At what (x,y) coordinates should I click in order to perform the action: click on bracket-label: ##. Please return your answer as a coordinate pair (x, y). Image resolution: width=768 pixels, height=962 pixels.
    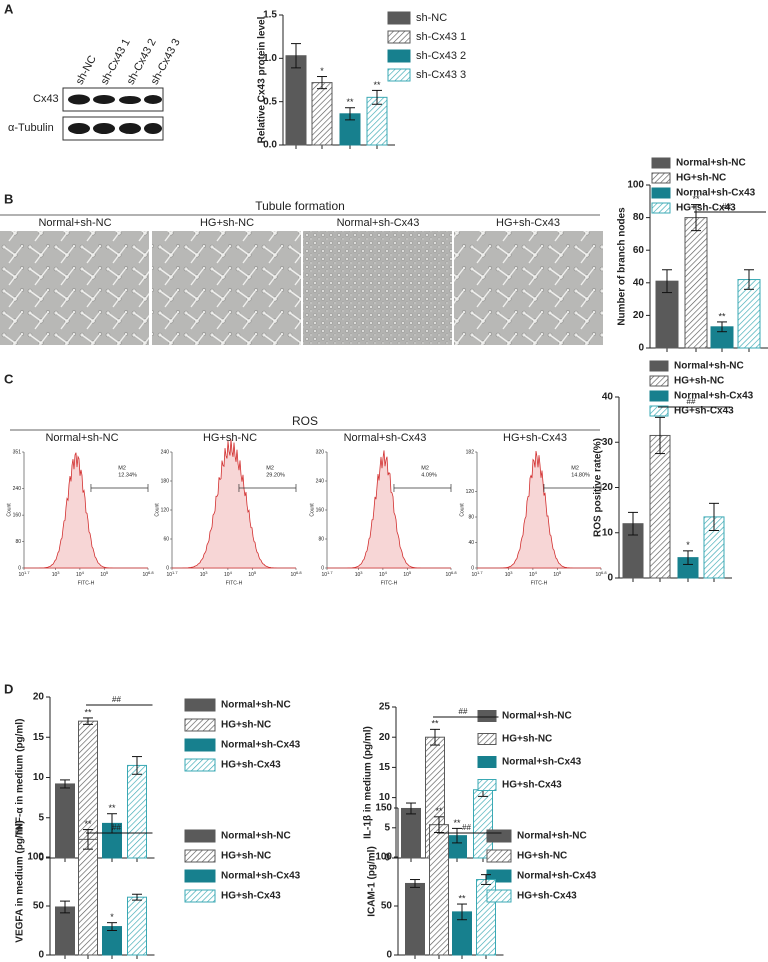
    Looking at the image, I should click on (466, 827).